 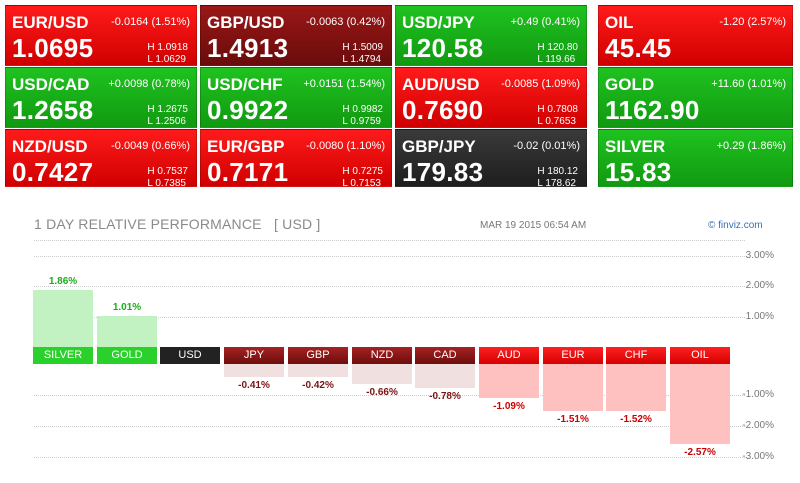 I want to click on ticker-high-low: H 1.5009 L 1.4794, so click(x=362, y=54).